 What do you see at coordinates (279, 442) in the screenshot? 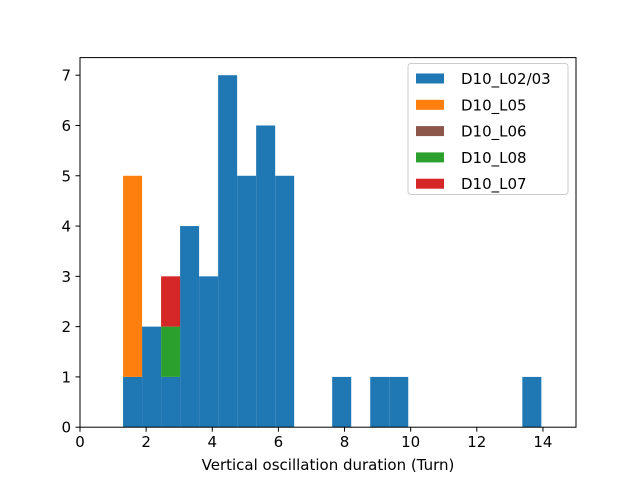
I see `x-tick-label-3: 6` at bounding box center [279, 442].